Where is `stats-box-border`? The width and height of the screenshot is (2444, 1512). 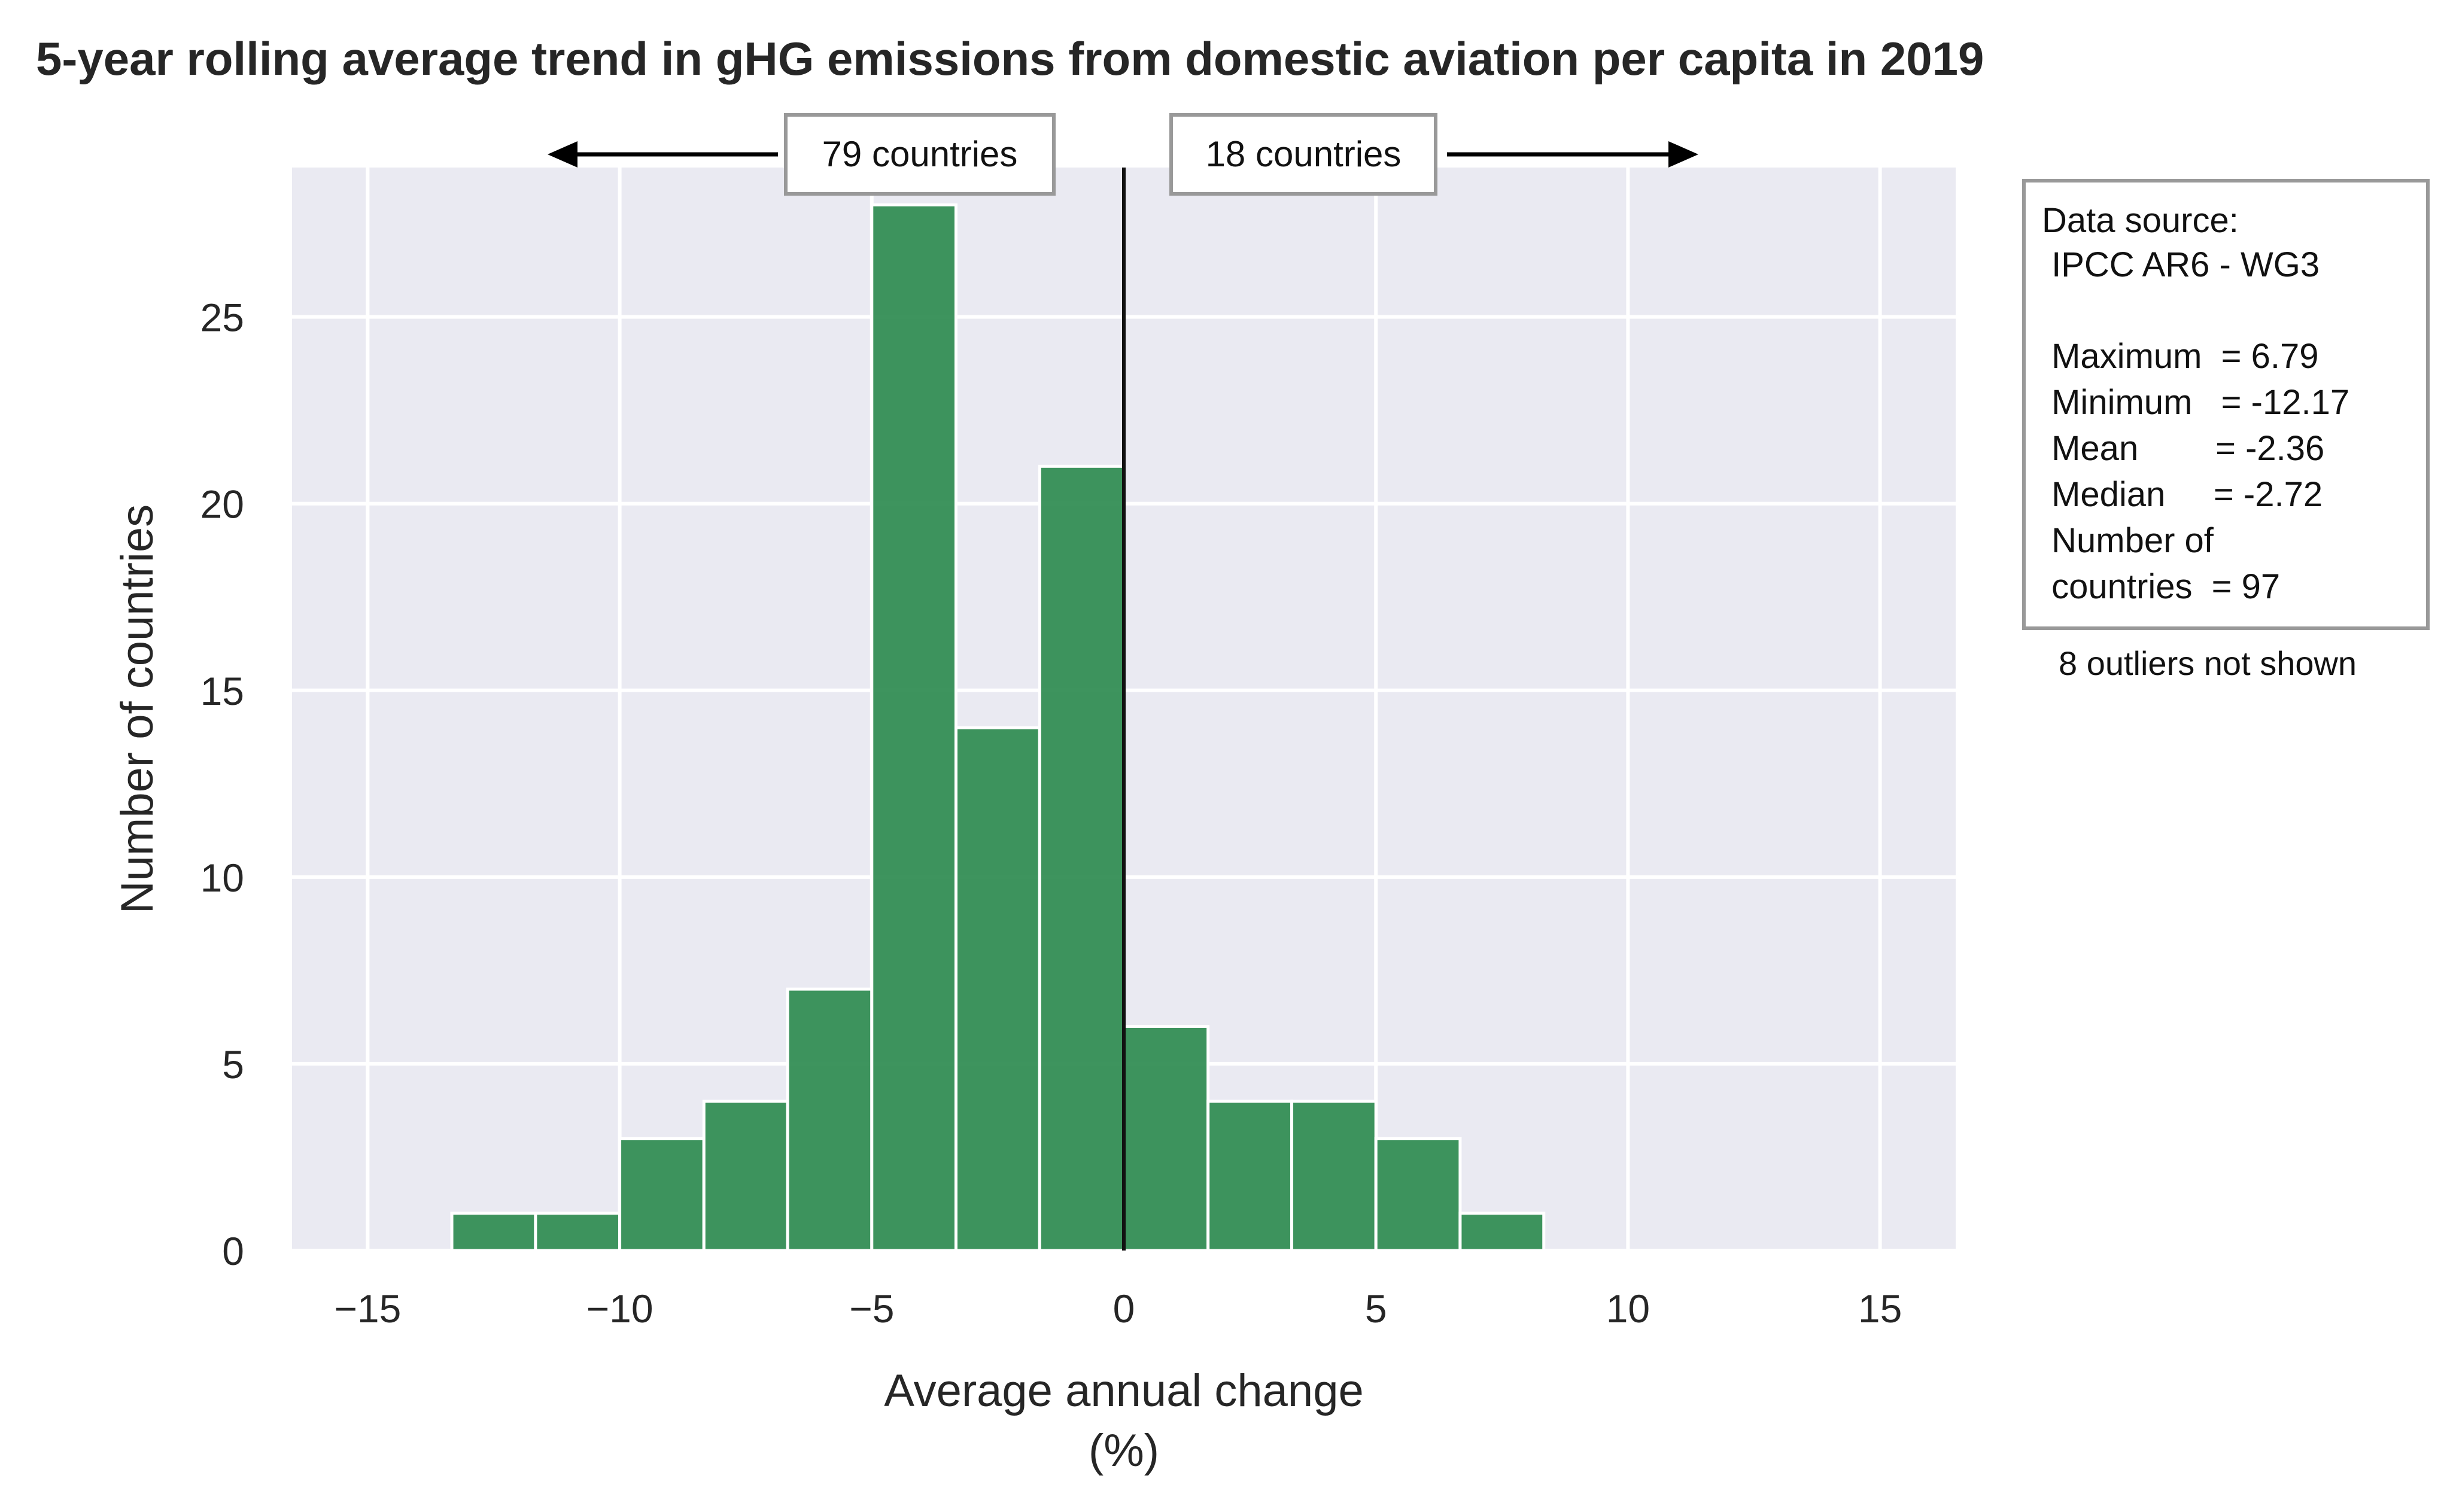 stats-box-border is located at coordinates (2226, 404).